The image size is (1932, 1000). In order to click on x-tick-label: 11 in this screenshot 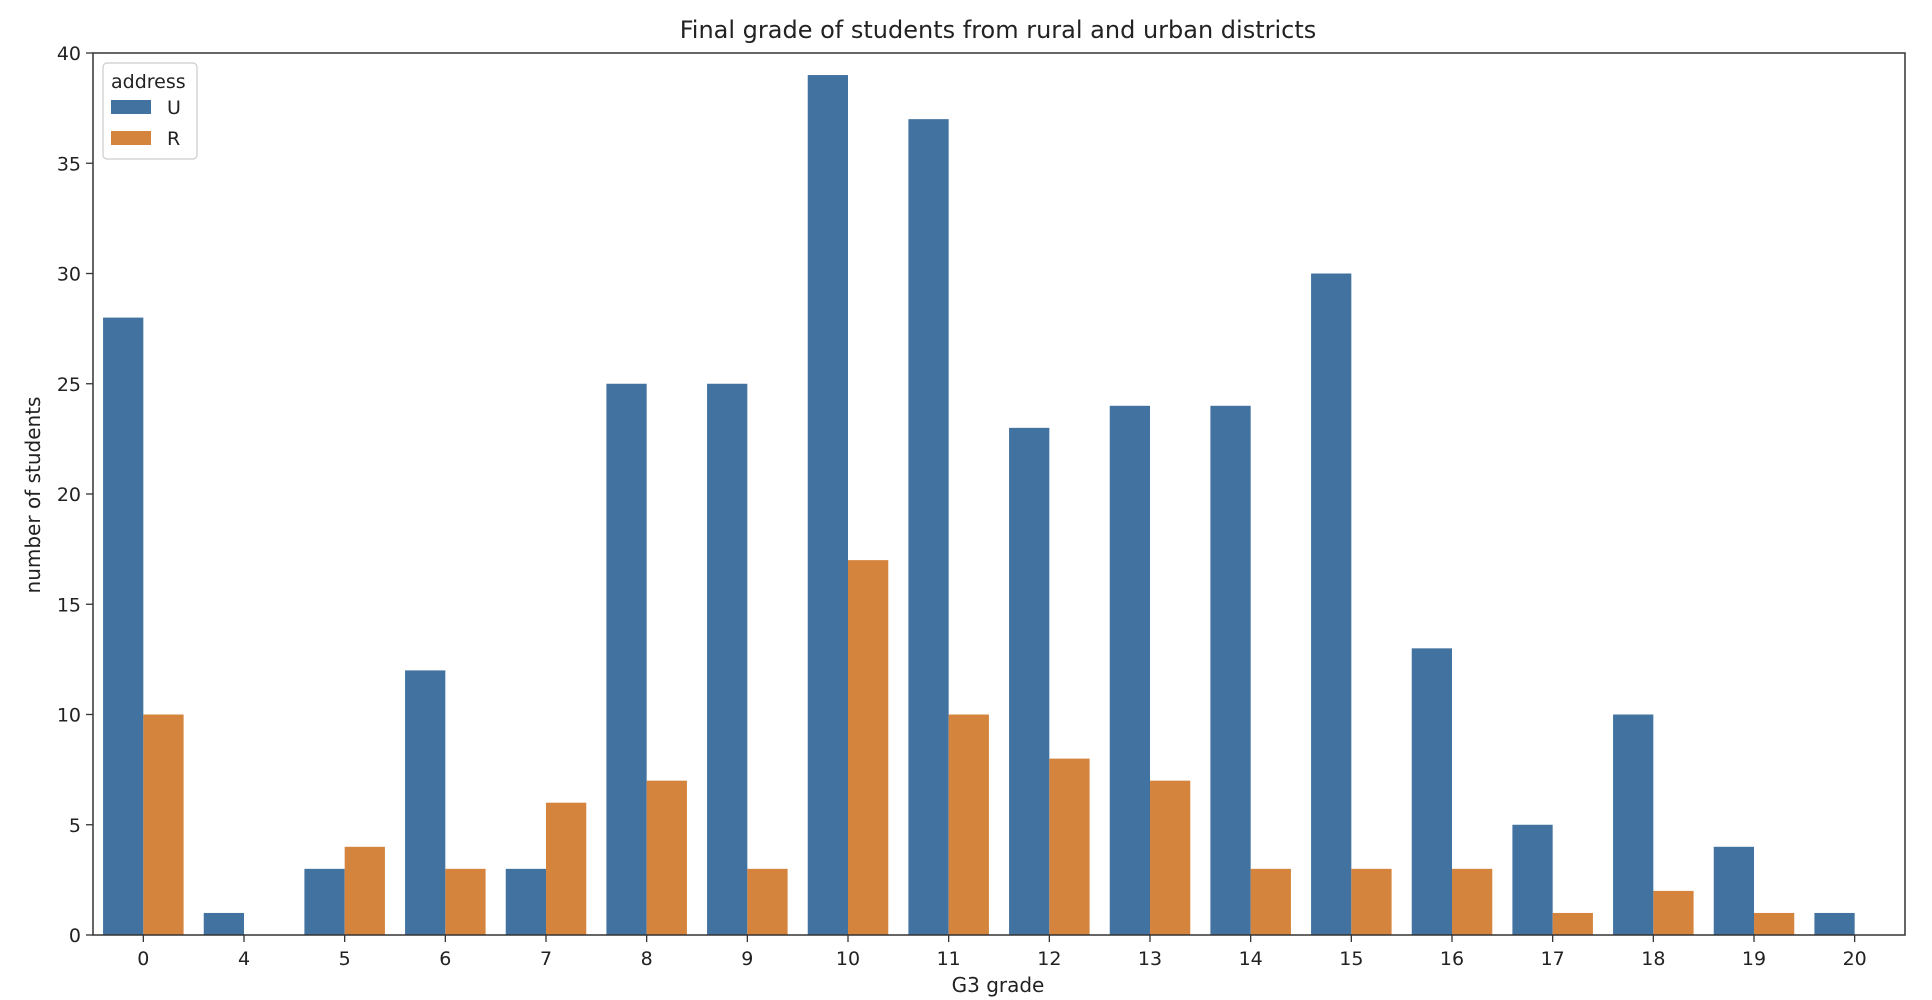, I will do `click(949, 959)`.